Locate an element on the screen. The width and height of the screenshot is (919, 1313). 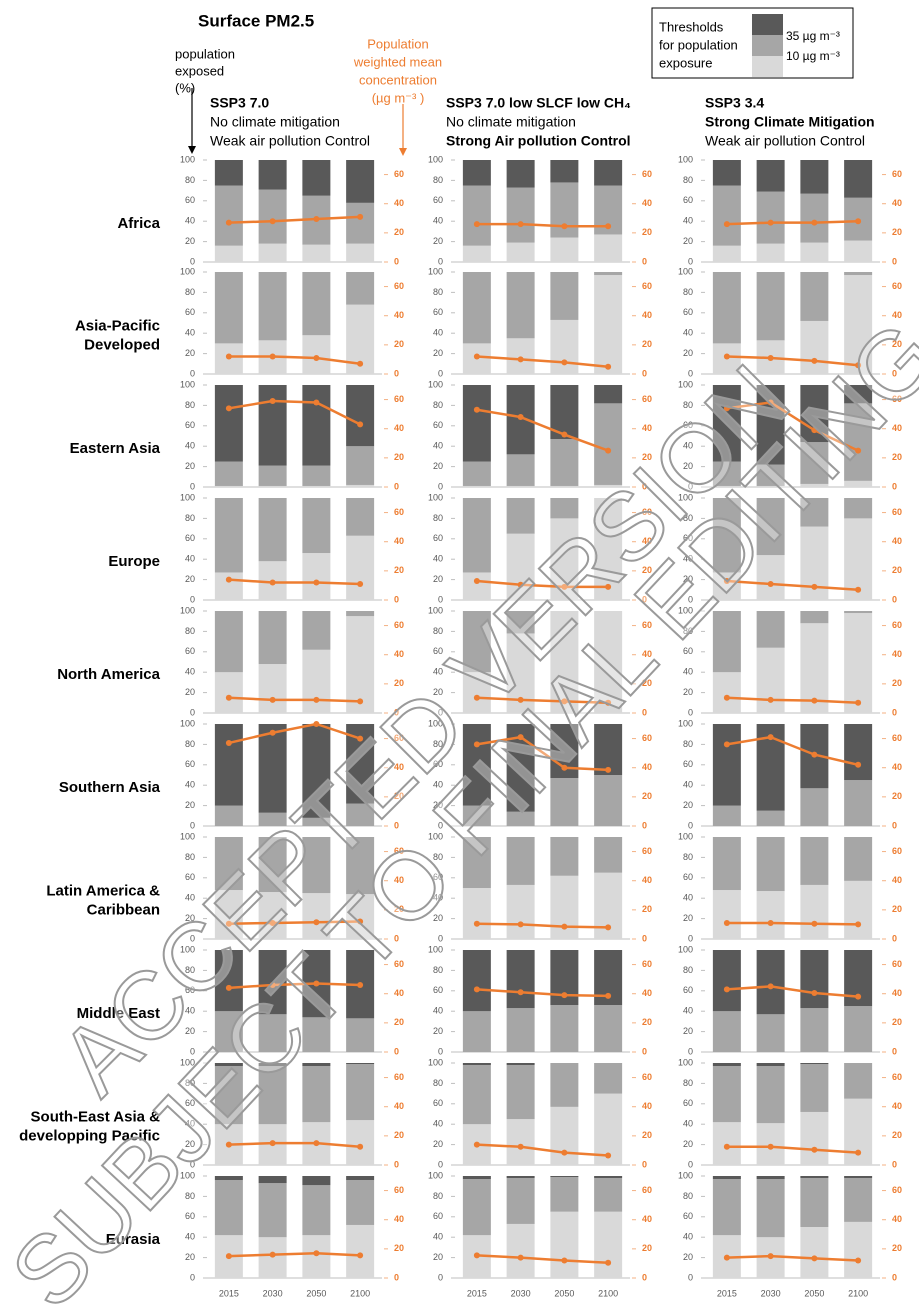
x-tick-label: 2050 is located at coordinates (316, 1293).